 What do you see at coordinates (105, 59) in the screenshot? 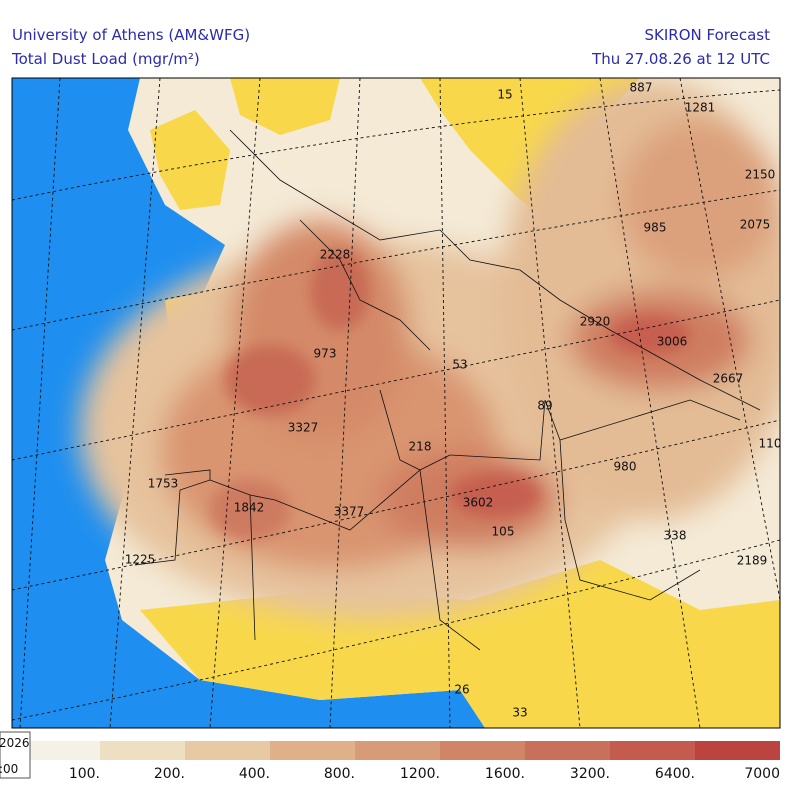
I see `header-variable: Total Dust Load (mgr/m²)` at bounding box center [105, 59].